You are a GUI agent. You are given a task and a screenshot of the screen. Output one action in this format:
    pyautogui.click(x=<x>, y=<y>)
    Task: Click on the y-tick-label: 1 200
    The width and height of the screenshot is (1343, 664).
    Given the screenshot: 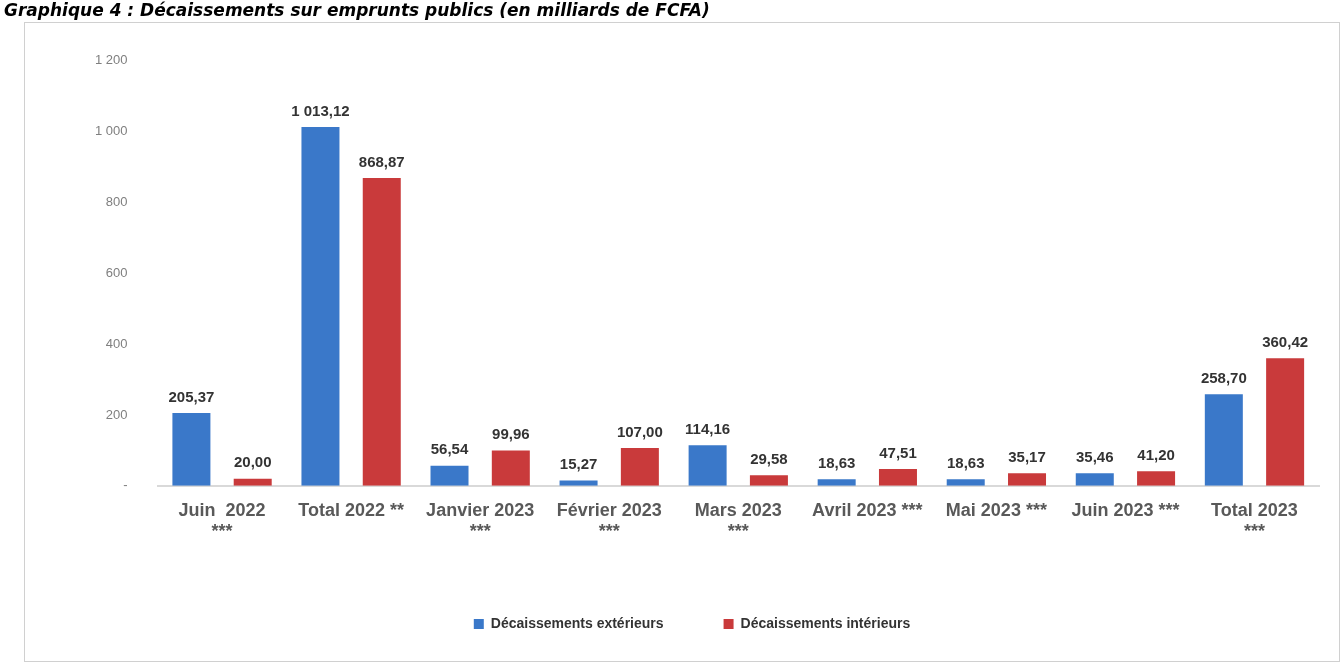 What is the action you would take?
    pyautogui.click(x=111, y=60)
    